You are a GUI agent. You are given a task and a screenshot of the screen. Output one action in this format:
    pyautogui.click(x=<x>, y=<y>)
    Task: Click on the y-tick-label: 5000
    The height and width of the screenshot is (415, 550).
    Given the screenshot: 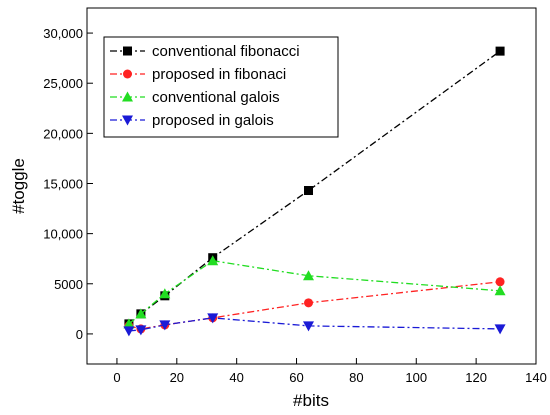 What is the action you would take?
    pyautogui.click(x=68, y=284)
    